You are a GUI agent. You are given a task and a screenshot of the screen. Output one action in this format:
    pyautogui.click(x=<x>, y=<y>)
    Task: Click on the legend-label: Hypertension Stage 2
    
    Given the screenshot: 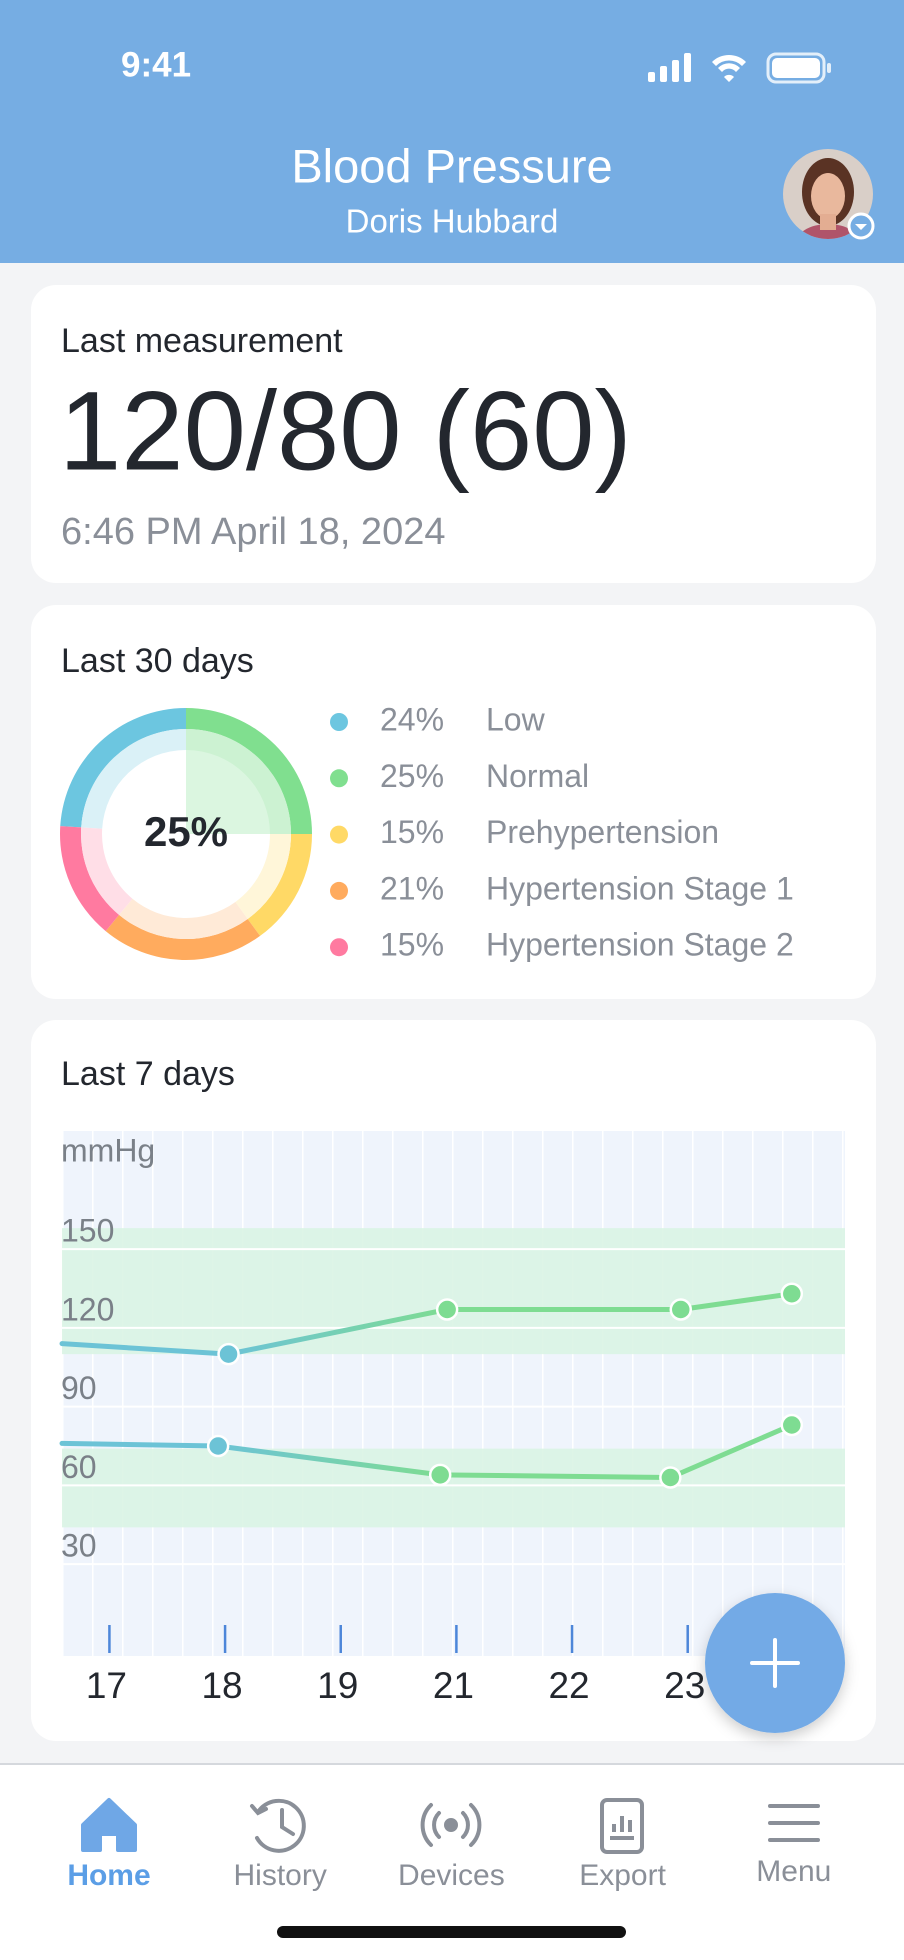 What is the action you would take?
    pyautogui.click(x=640, y=945)
    